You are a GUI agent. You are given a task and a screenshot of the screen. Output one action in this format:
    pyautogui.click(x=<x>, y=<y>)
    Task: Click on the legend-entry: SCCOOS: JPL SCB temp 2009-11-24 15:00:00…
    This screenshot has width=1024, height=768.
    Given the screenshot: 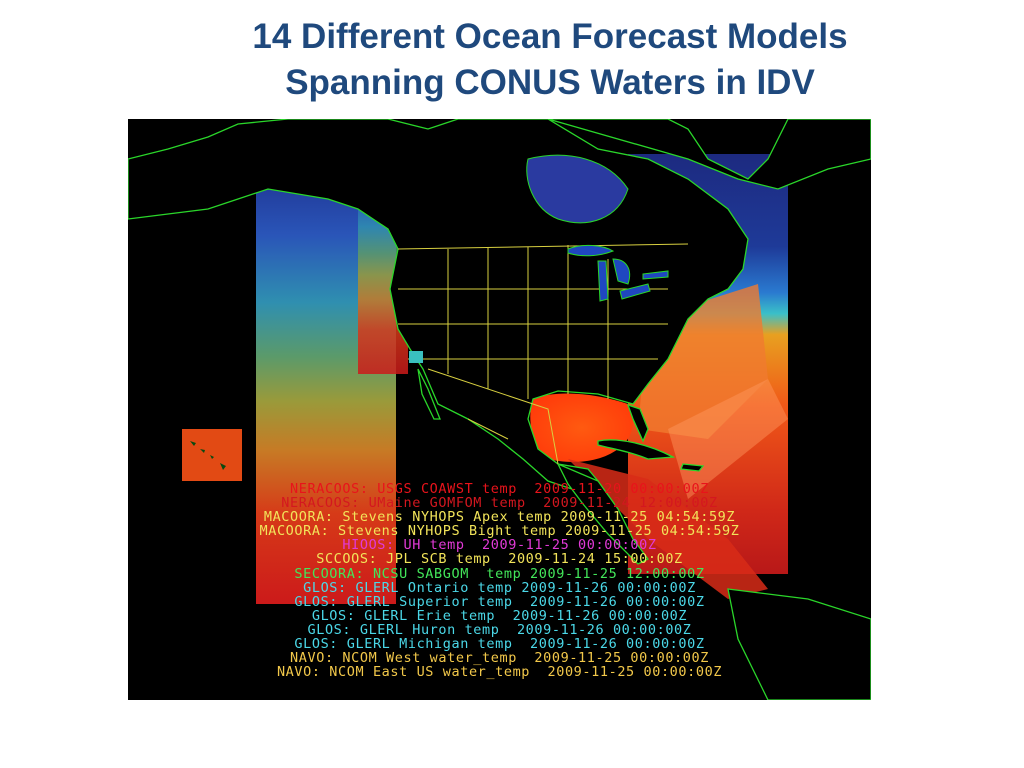 What is the action you would take?
    pyautogui.click(x=499, y=559)
    